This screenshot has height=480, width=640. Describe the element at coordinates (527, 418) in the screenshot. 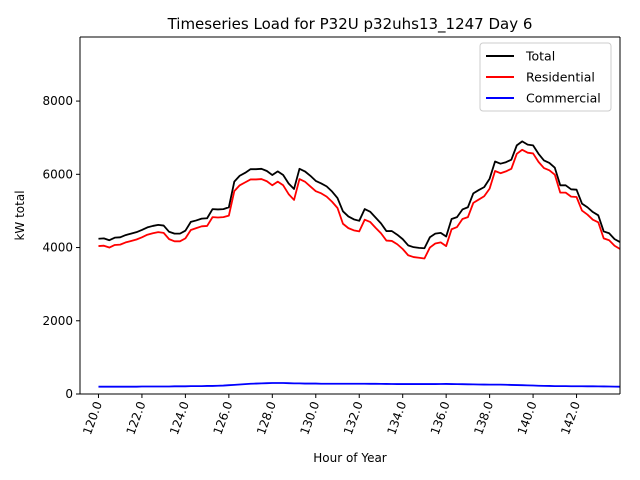

I see `x-tick-label: 140.0` at that location.